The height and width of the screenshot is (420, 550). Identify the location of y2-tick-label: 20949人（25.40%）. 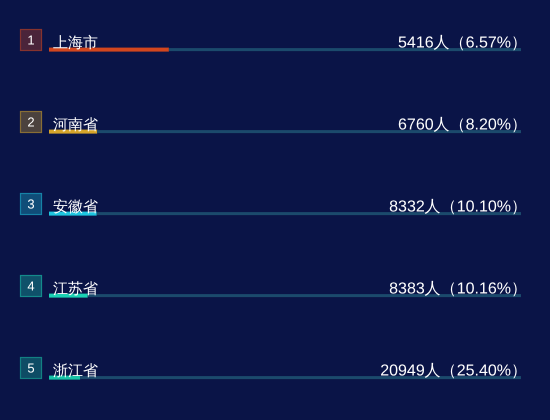
(453, 371).